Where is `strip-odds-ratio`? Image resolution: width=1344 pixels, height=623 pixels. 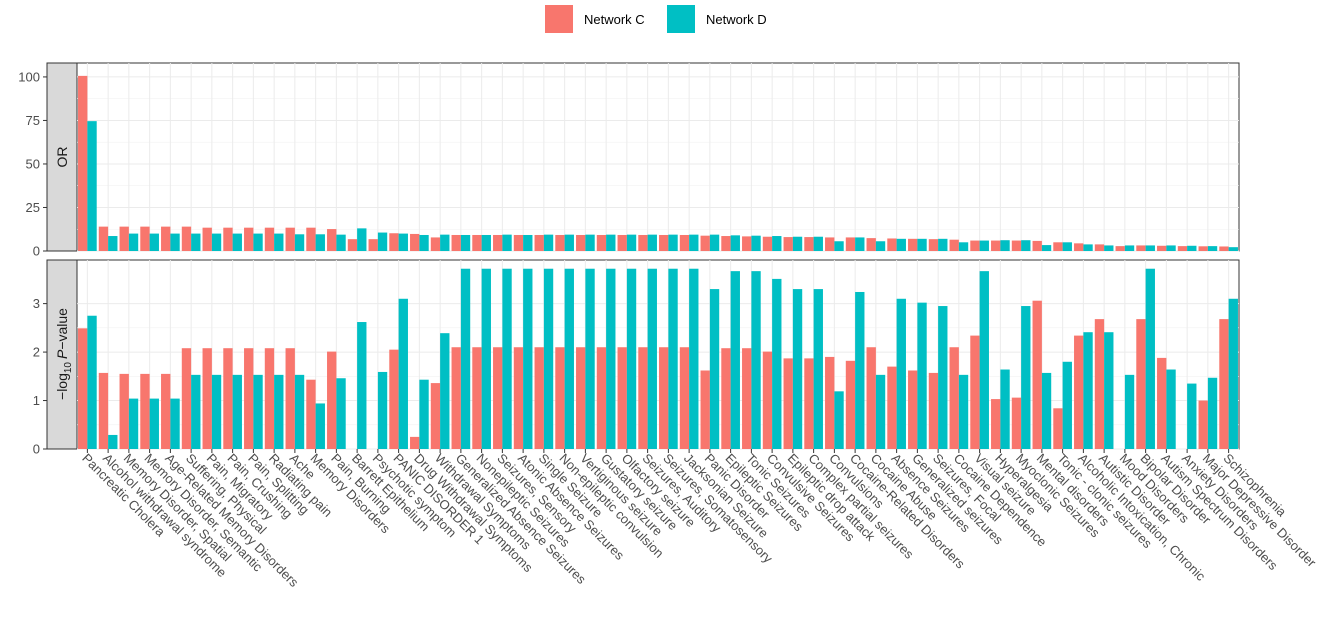
strip-odds-ratio is located at coordinates (62, 157).